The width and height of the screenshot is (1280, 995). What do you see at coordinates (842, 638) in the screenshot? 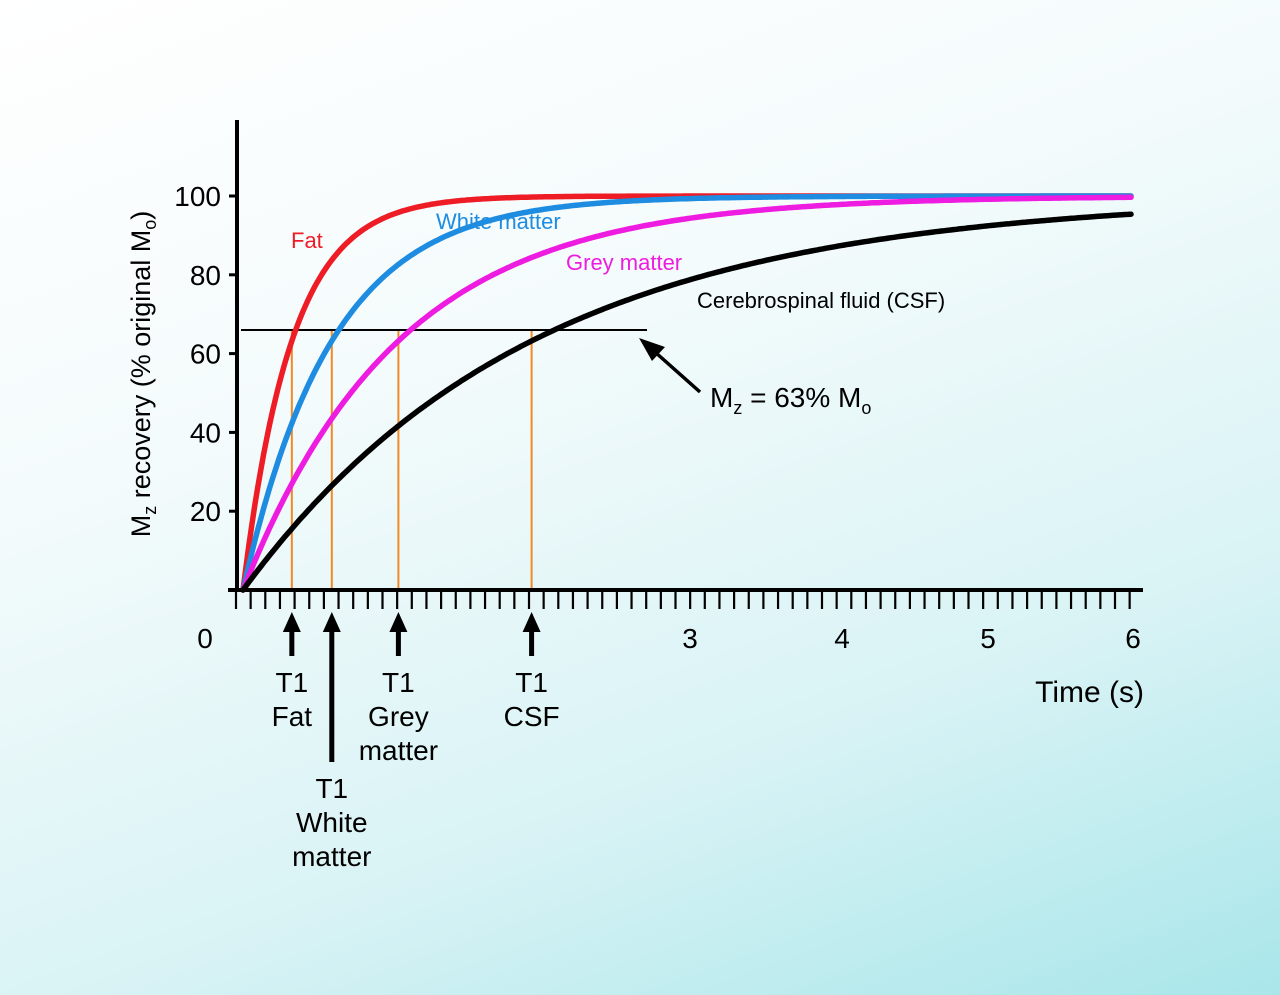
I see `x-tick-label: 4` at bounding box center [842, 638].